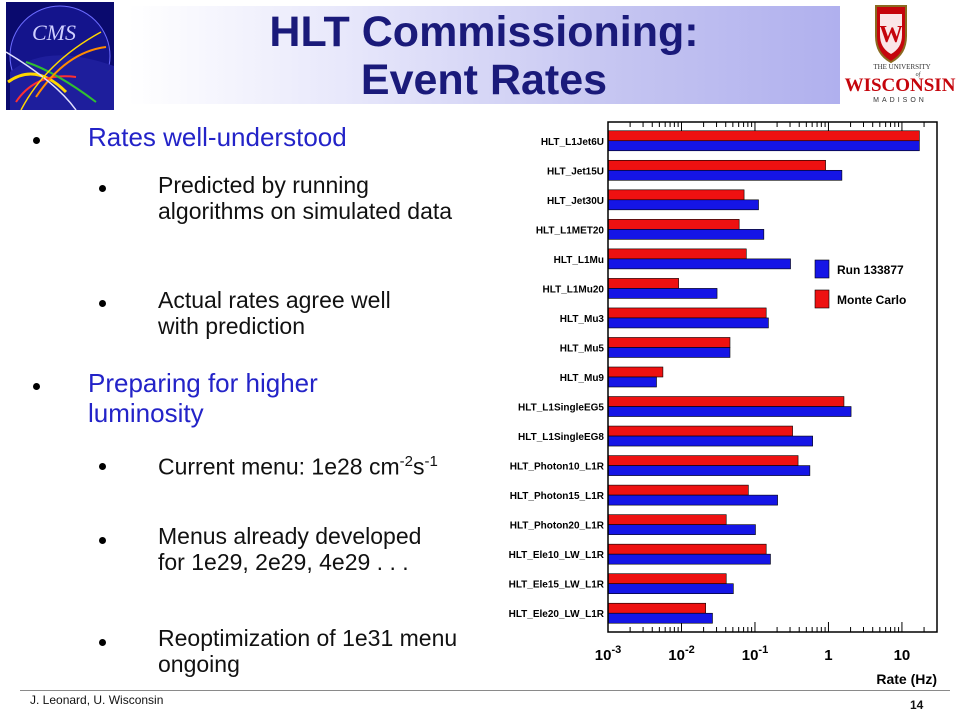  Describe the element at coordinates (274, 313) in the screenshot. I see `bullet-actual-rates: Actual rates agree well with prediction` at that location.